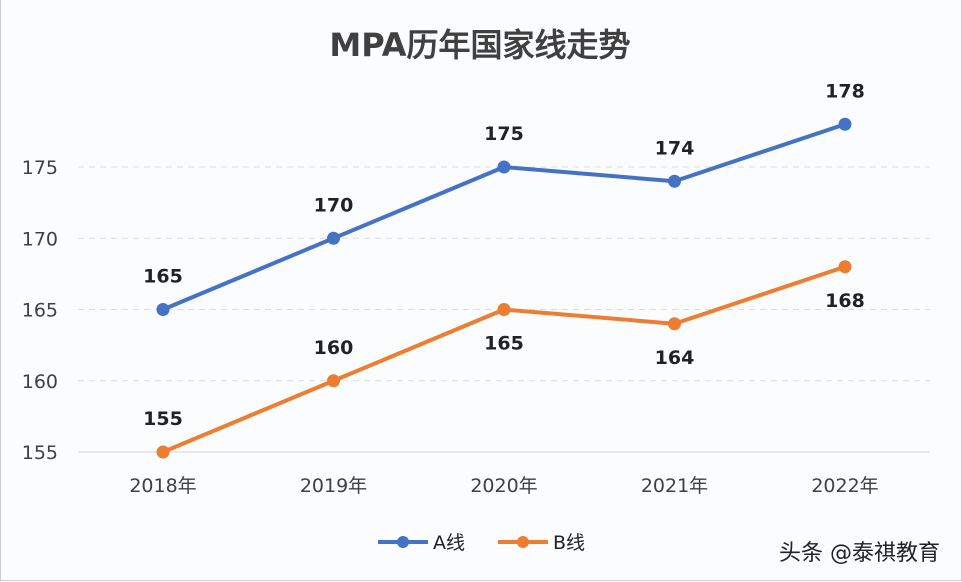 The image size is (962, 582). I want to click on data-label: 164, so click(675, 358).